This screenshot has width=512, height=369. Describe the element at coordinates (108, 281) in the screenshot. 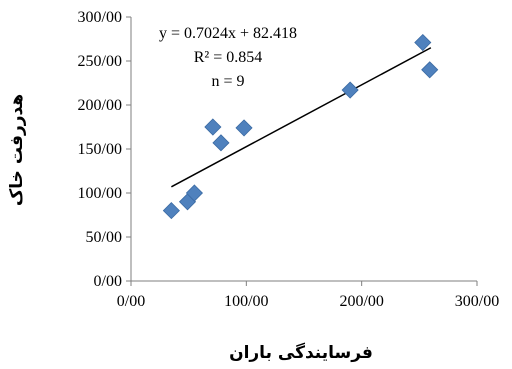

I see `y-tick-label: 0/00` at that location.